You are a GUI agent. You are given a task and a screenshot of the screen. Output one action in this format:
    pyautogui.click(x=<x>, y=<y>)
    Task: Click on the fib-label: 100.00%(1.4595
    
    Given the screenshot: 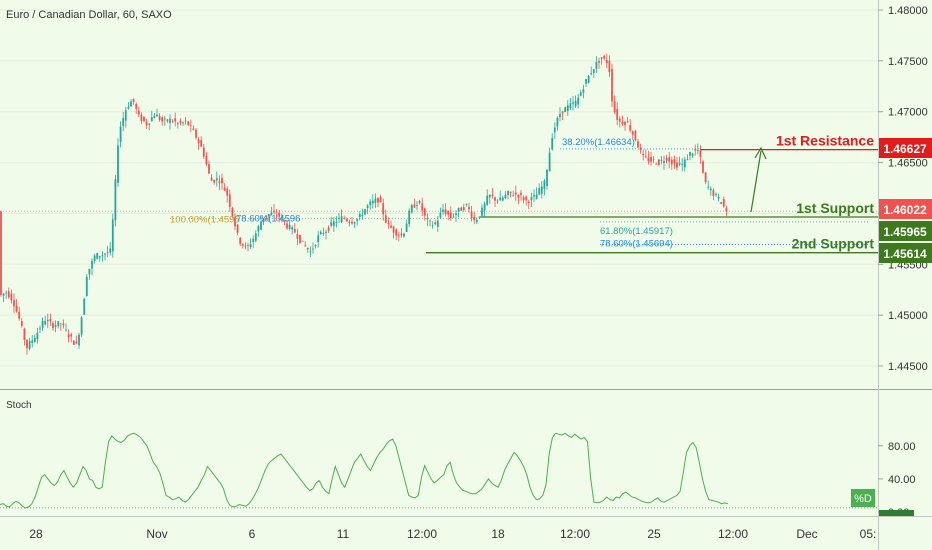 What is the action you would take?
    pyautogui.click(x=205, y=220)
    